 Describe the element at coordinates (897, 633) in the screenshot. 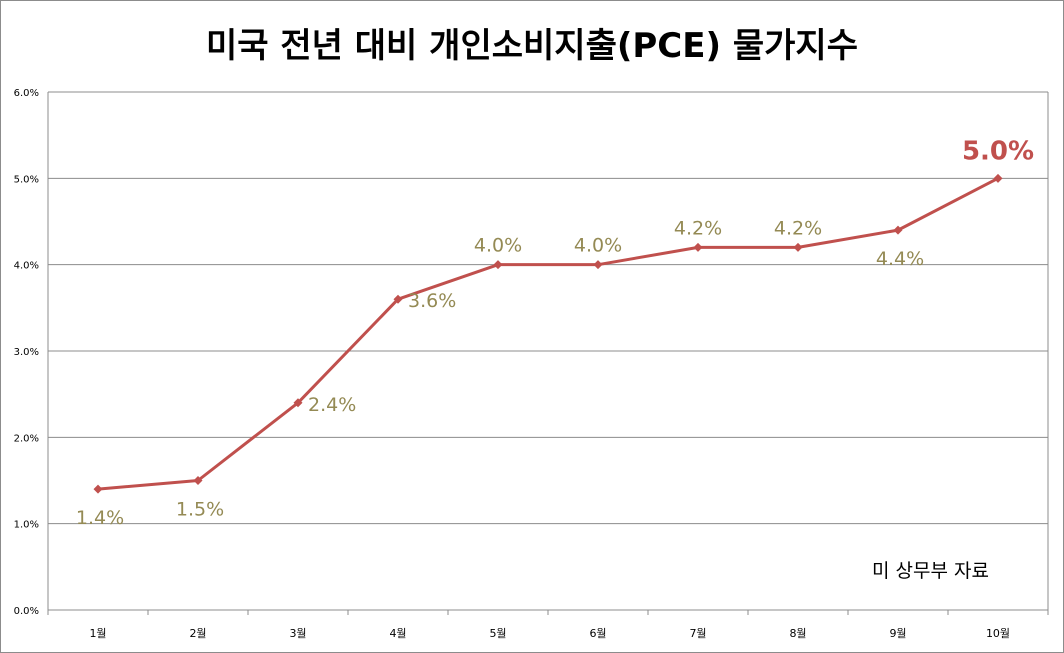

I see `x-tick-label: 9월` at that location.